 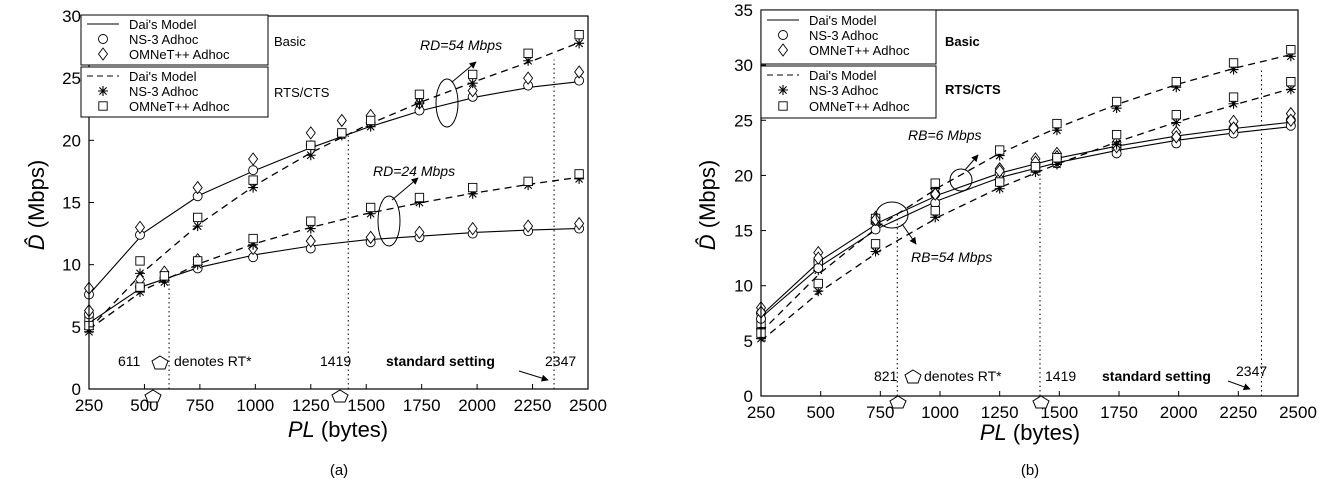 I want to click on y-tick-label: 15, so click(x=71, y=203).